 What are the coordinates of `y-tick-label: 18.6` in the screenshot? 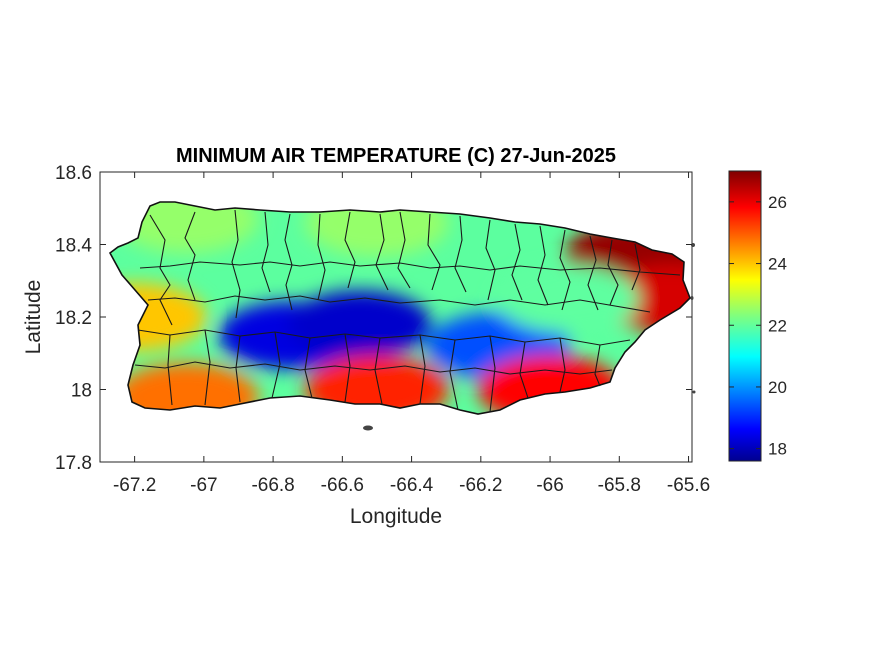 It's located at (73, 173).